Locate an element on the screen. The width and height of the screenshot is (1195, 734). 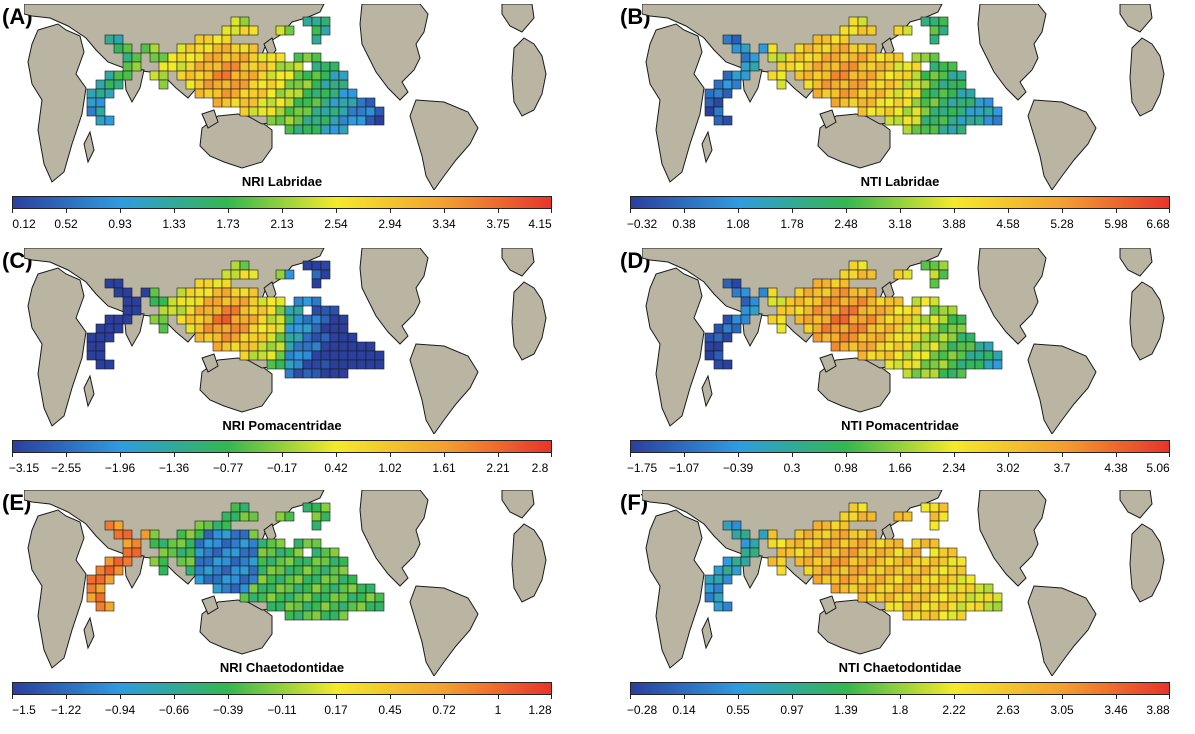
colorbar-tick-label: 1 is located at coordinates (498, 710).